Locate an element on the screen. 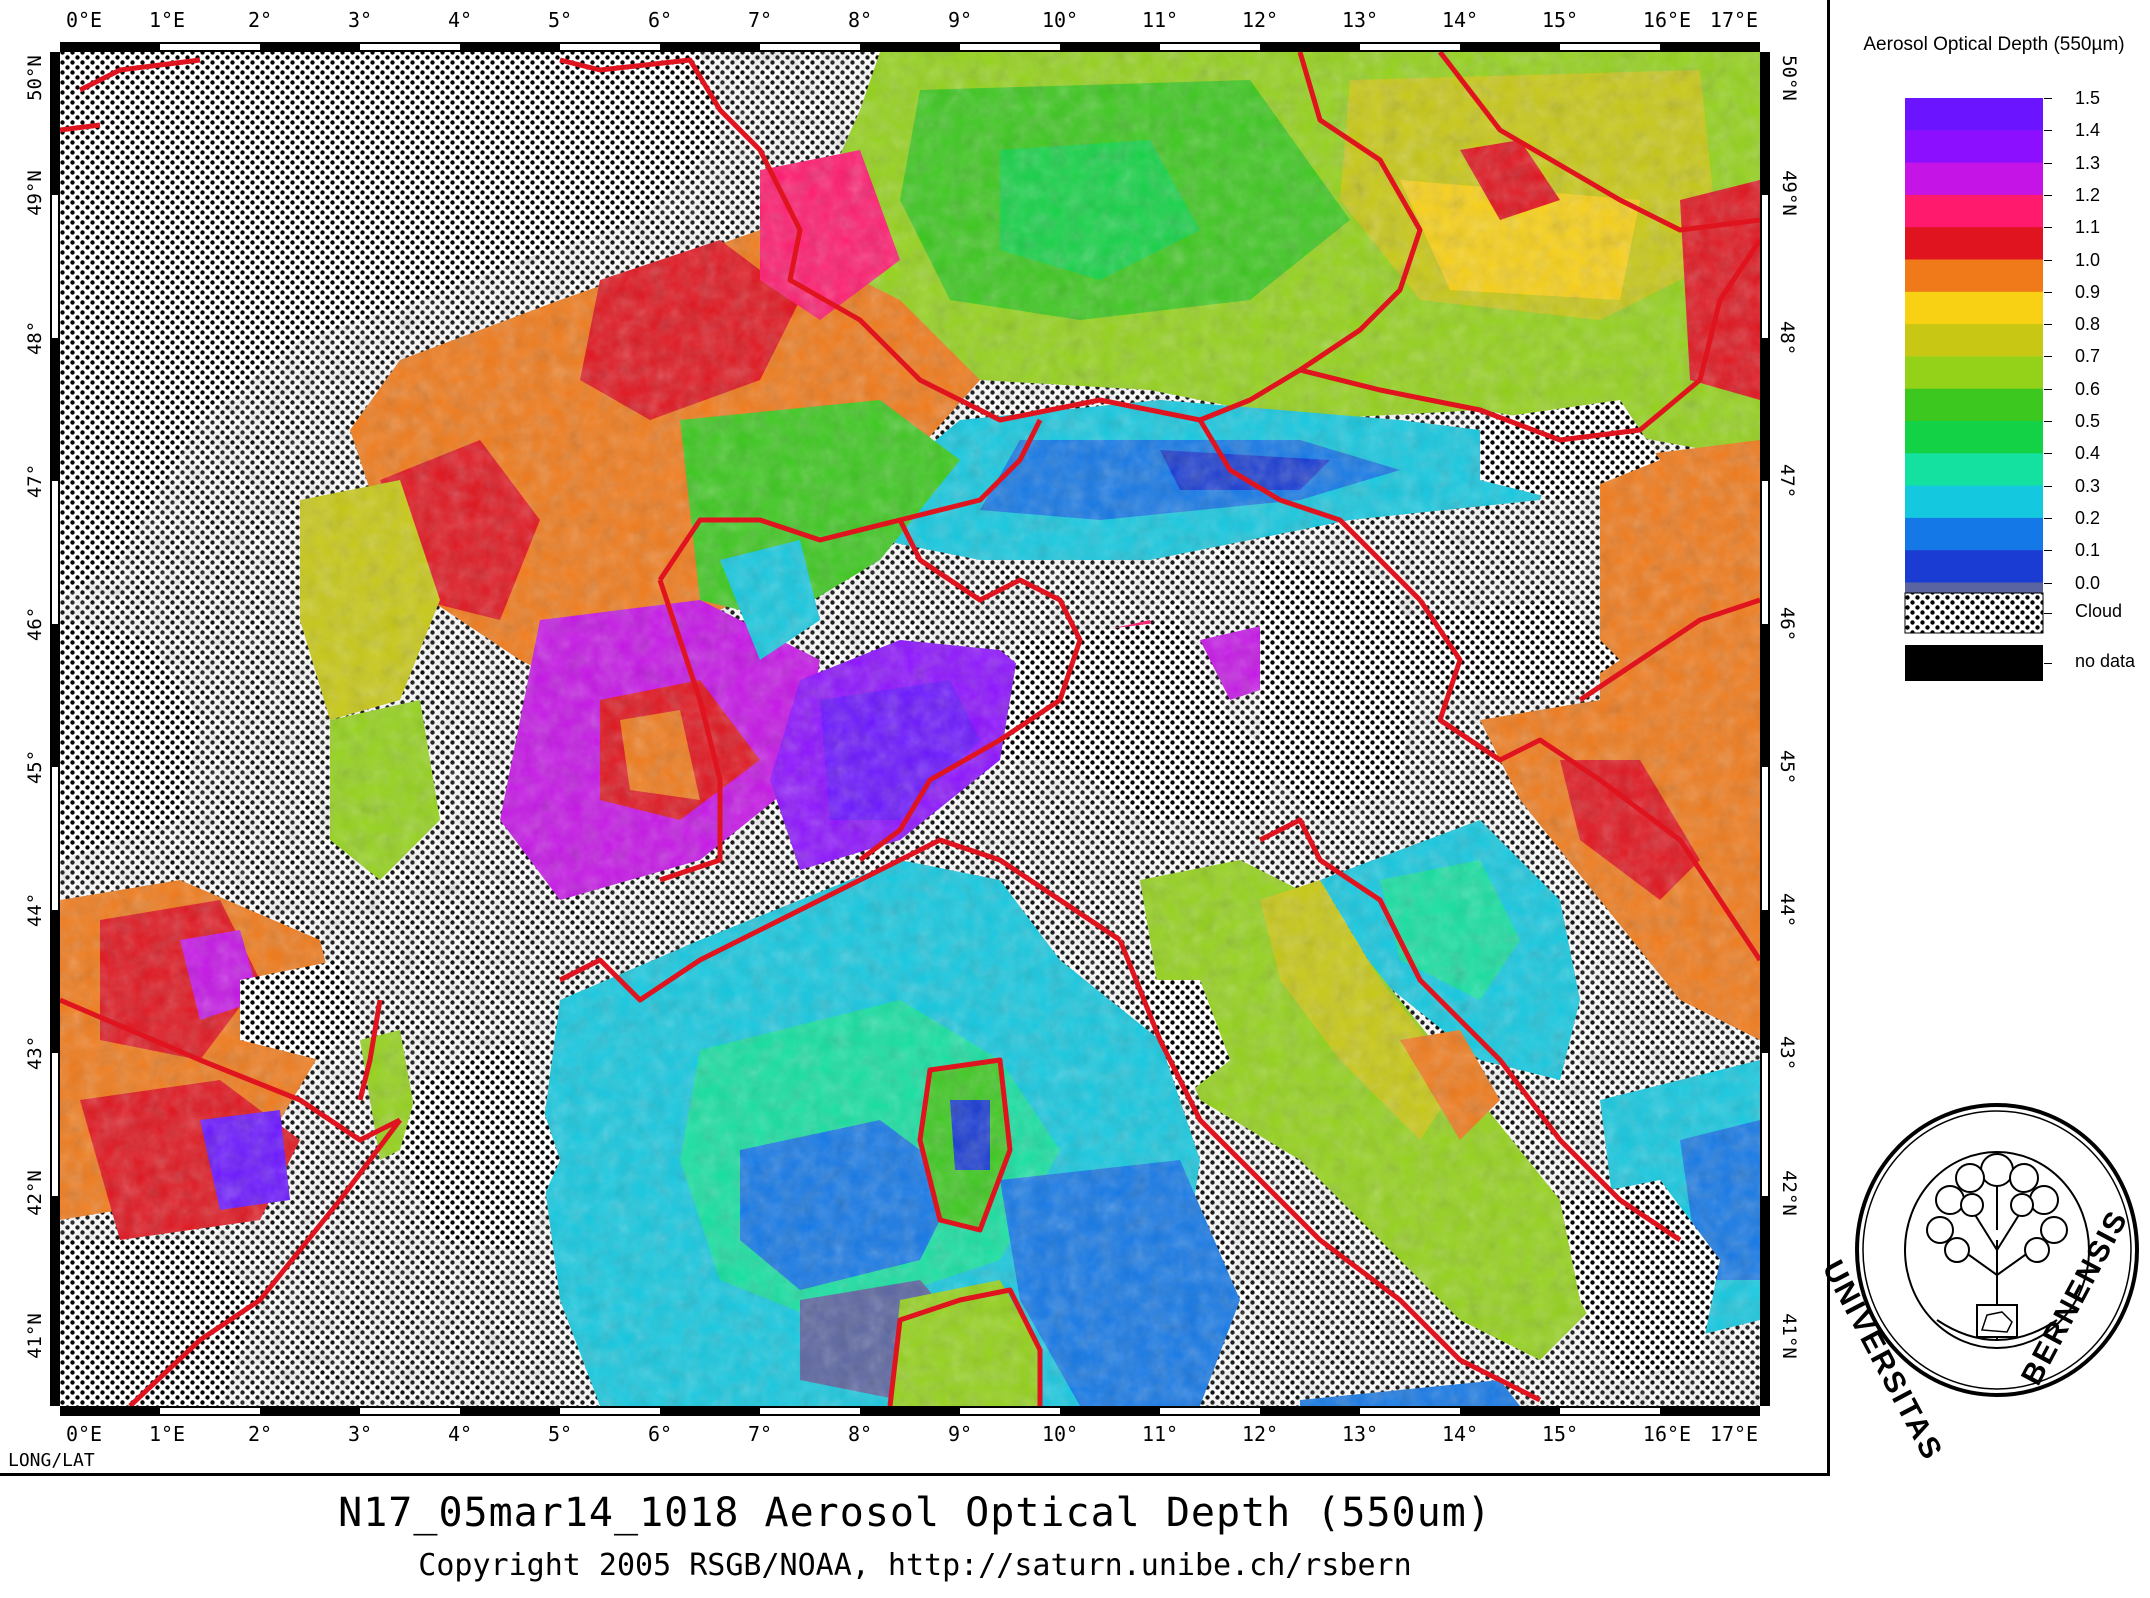  legend-value-label: 0.1 is located at coordinates (2088, 550).